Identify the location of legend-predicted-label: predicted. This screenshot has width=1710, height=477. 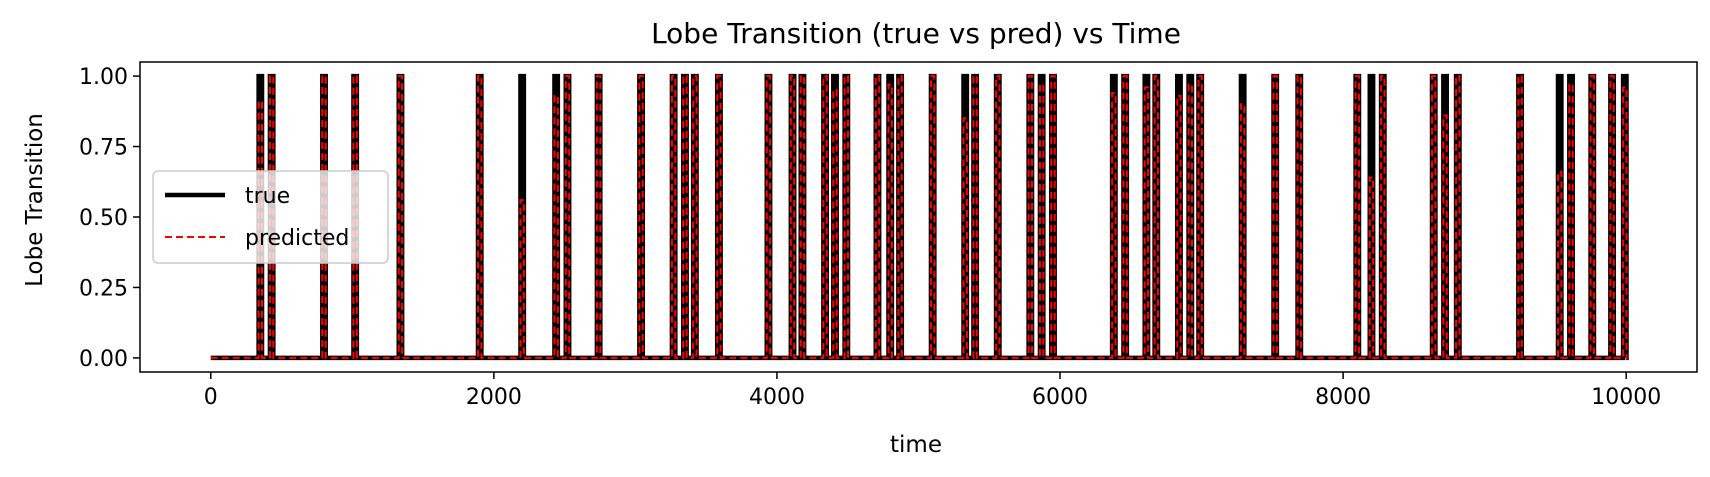
(297, 238).